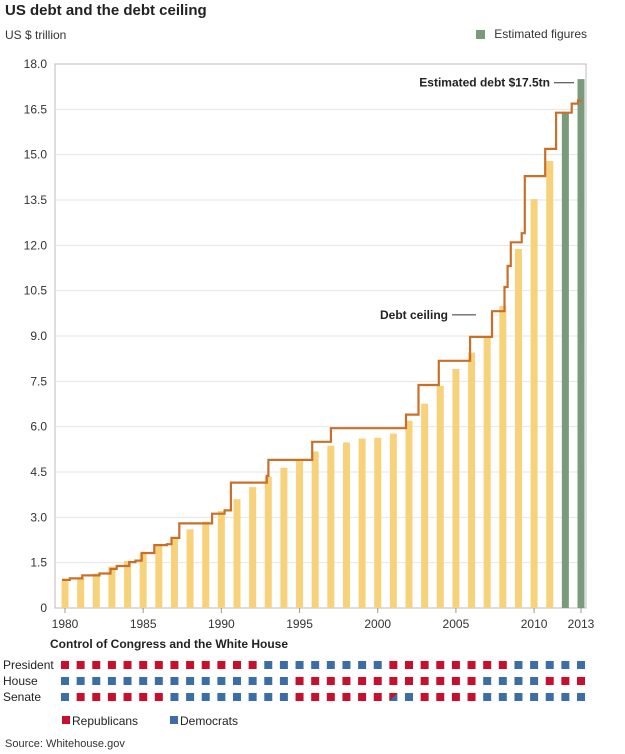  What do you see at coordinates (414, 315) in the screenshot?
I see `annotation-debt-ceiling: Debt ceiling` at bounding box center [414, 315].